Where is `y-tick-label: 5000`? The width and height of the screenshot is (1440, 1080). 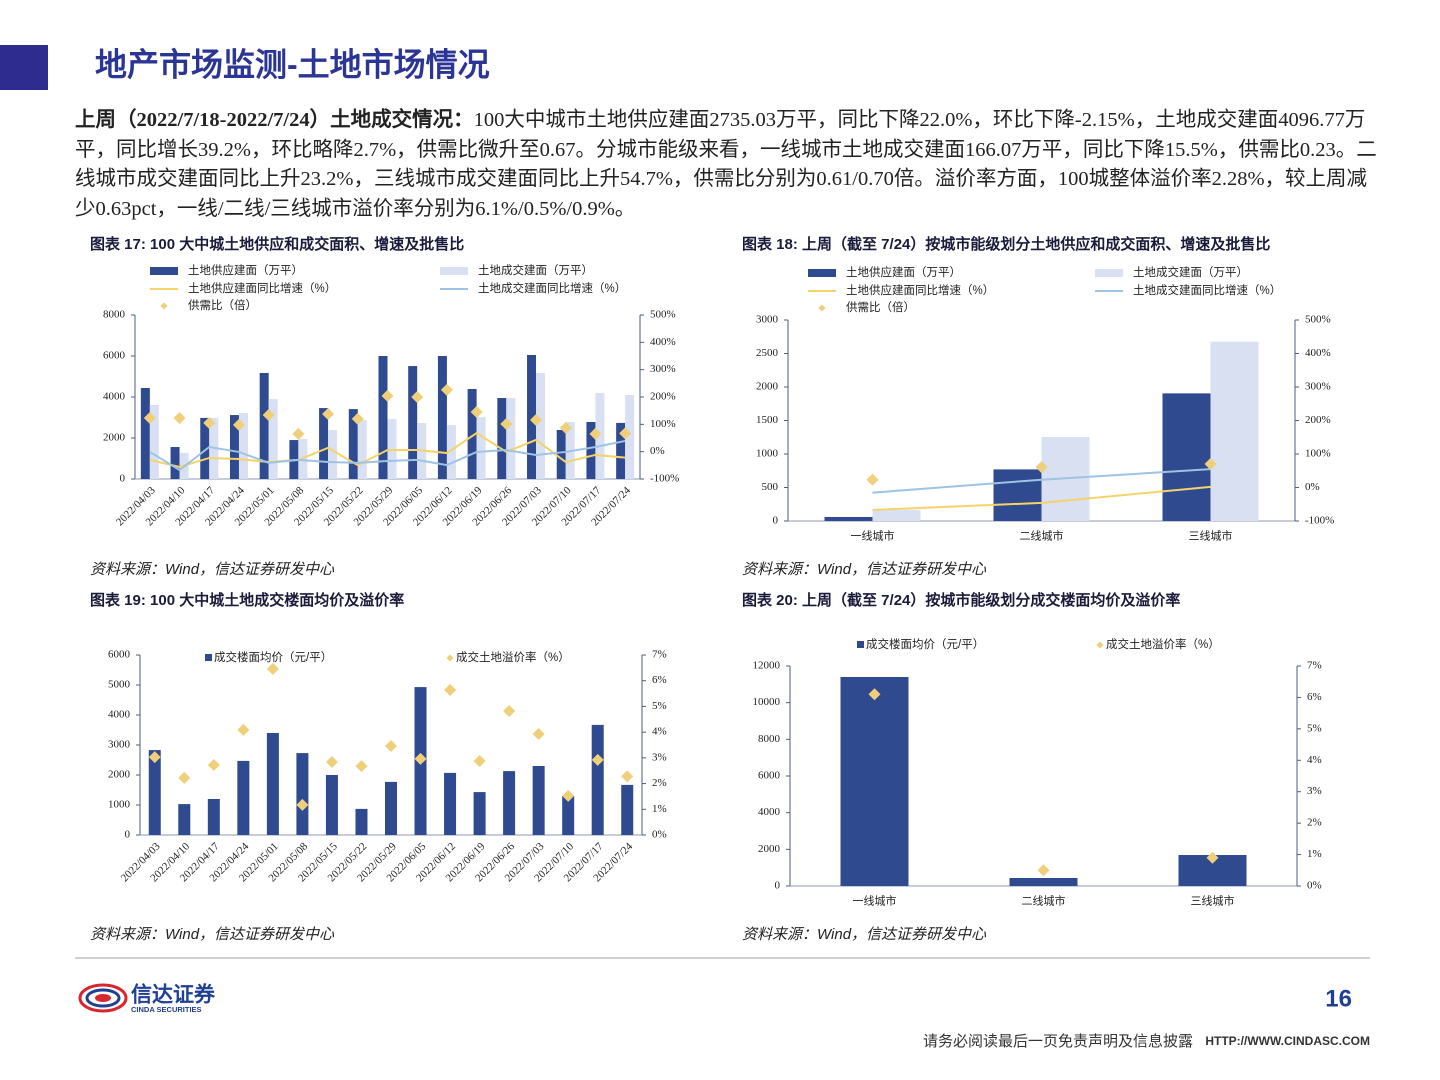
y-tick-label: 5000 is located at coordinates (119, 685).